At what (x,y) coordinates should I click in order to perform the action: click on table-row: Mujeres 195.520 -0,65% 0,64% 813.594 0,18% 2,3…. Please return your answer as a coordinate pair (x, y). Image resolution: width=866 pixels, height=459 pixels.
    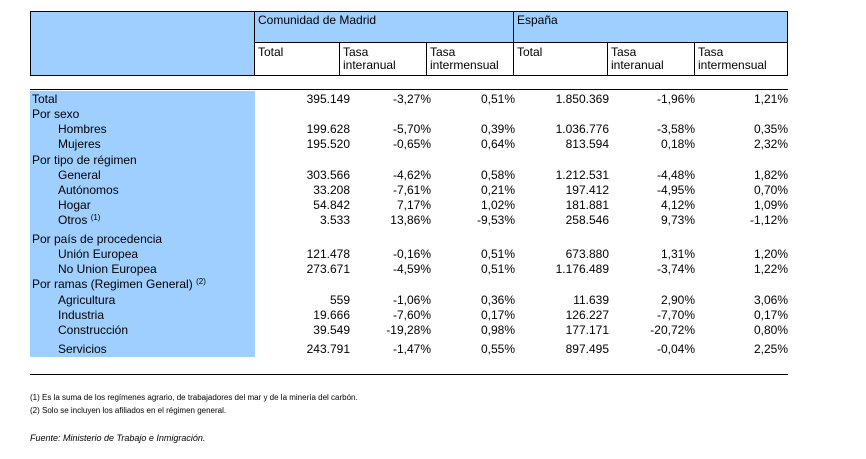
    Looking at the image, I should click on (410, 144).